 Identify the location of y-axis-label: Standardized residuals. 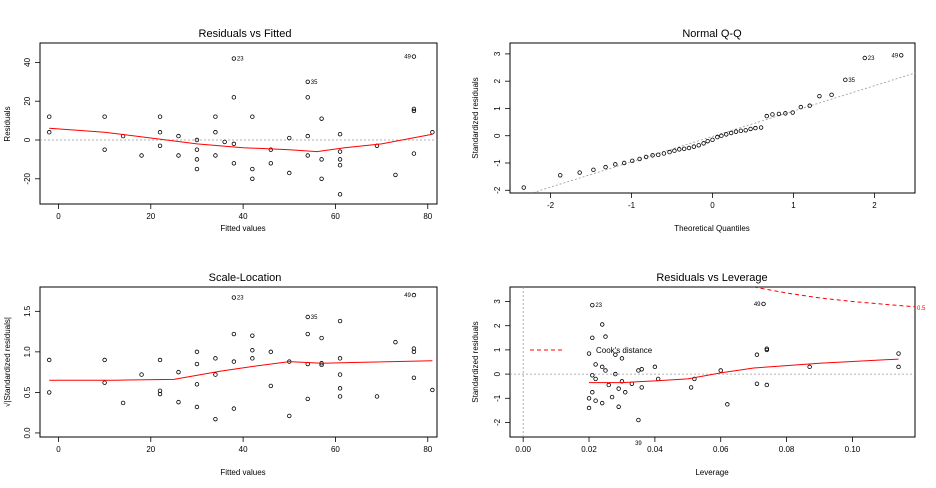
(475, 361).